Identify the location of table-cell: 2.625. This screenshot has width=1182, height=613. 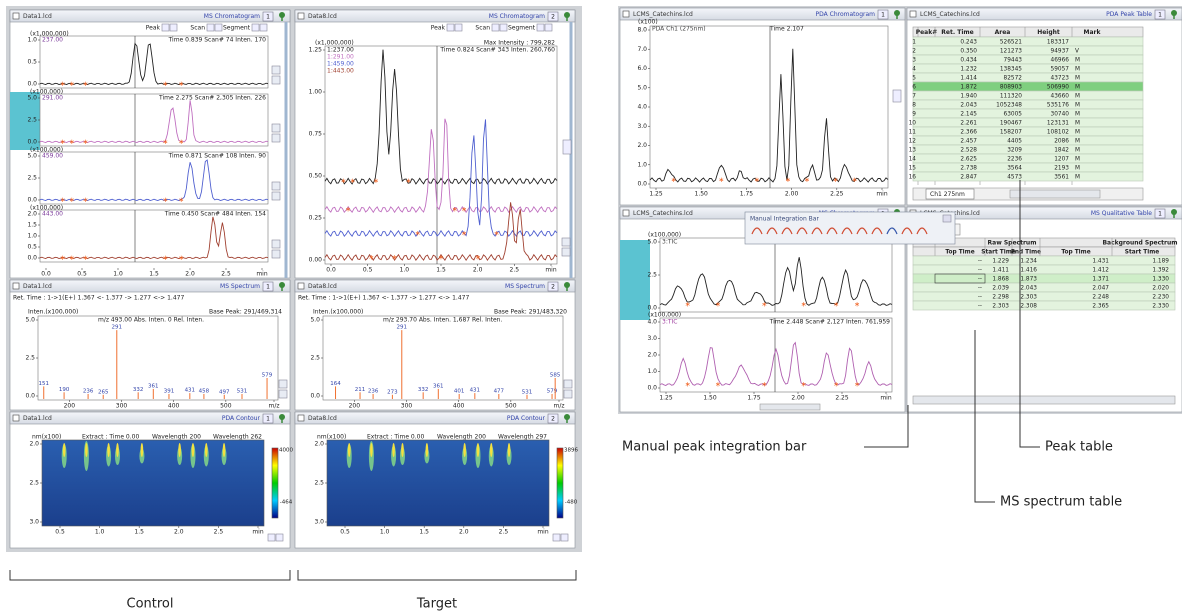
(968, 160).